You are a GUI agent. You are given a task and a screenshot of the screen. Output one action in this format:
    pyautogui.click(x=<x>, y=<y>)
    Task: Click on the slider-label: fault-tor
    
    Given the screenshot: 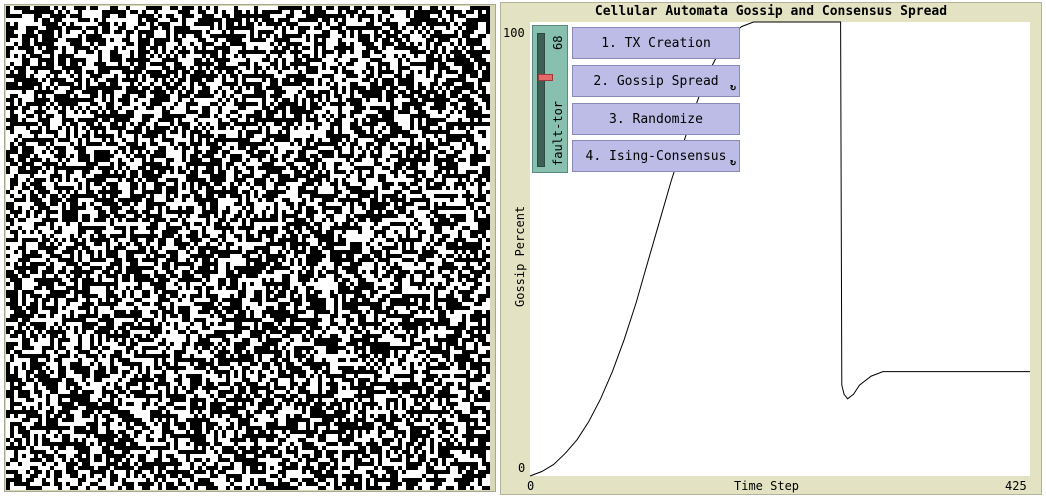 What is the action you would take?
    pyautogui.click(x=558, y=133)
    